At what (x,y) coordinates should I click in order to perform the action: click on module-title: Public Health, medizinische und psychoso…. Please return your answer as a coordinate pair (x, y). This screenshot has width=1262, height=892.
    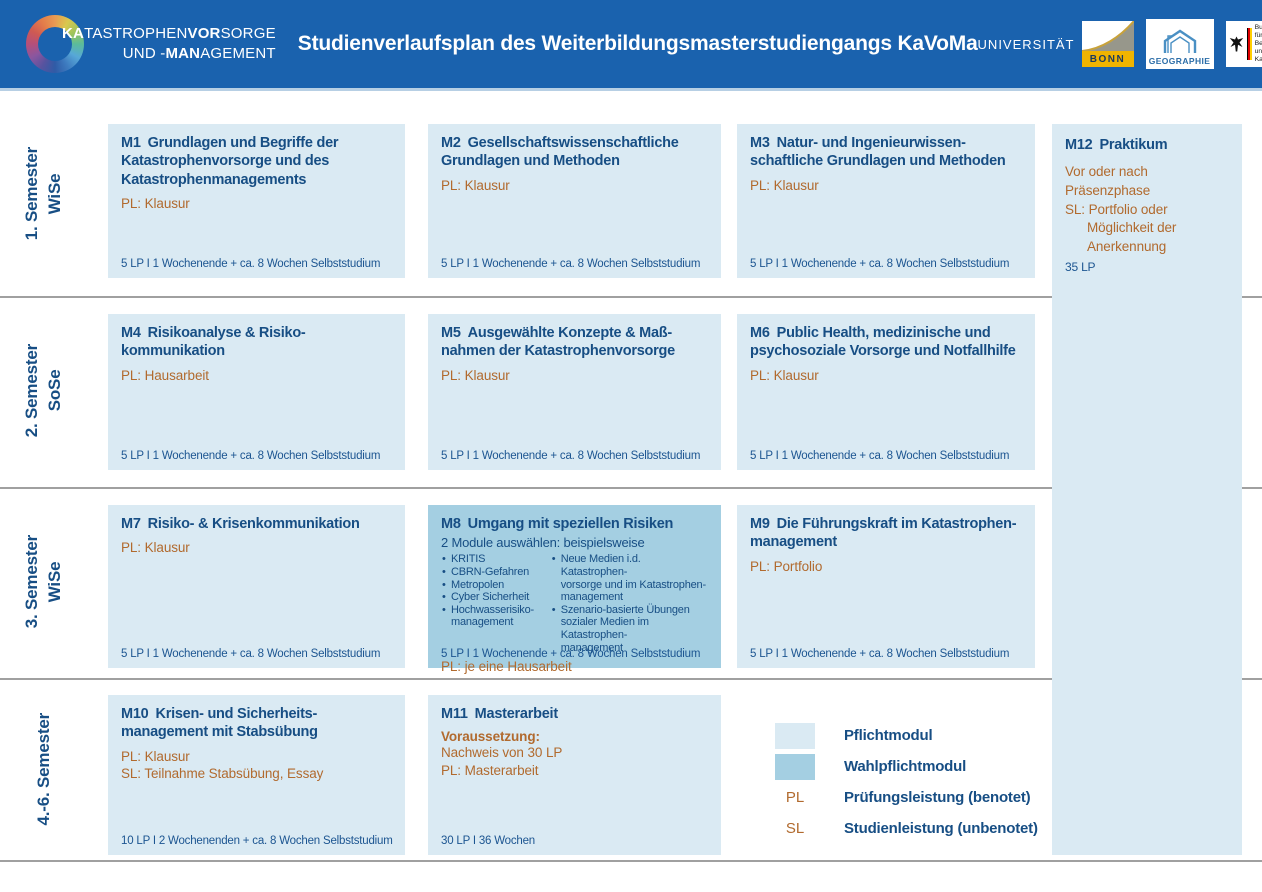
    Looking at the image, I should click on (883, 342).